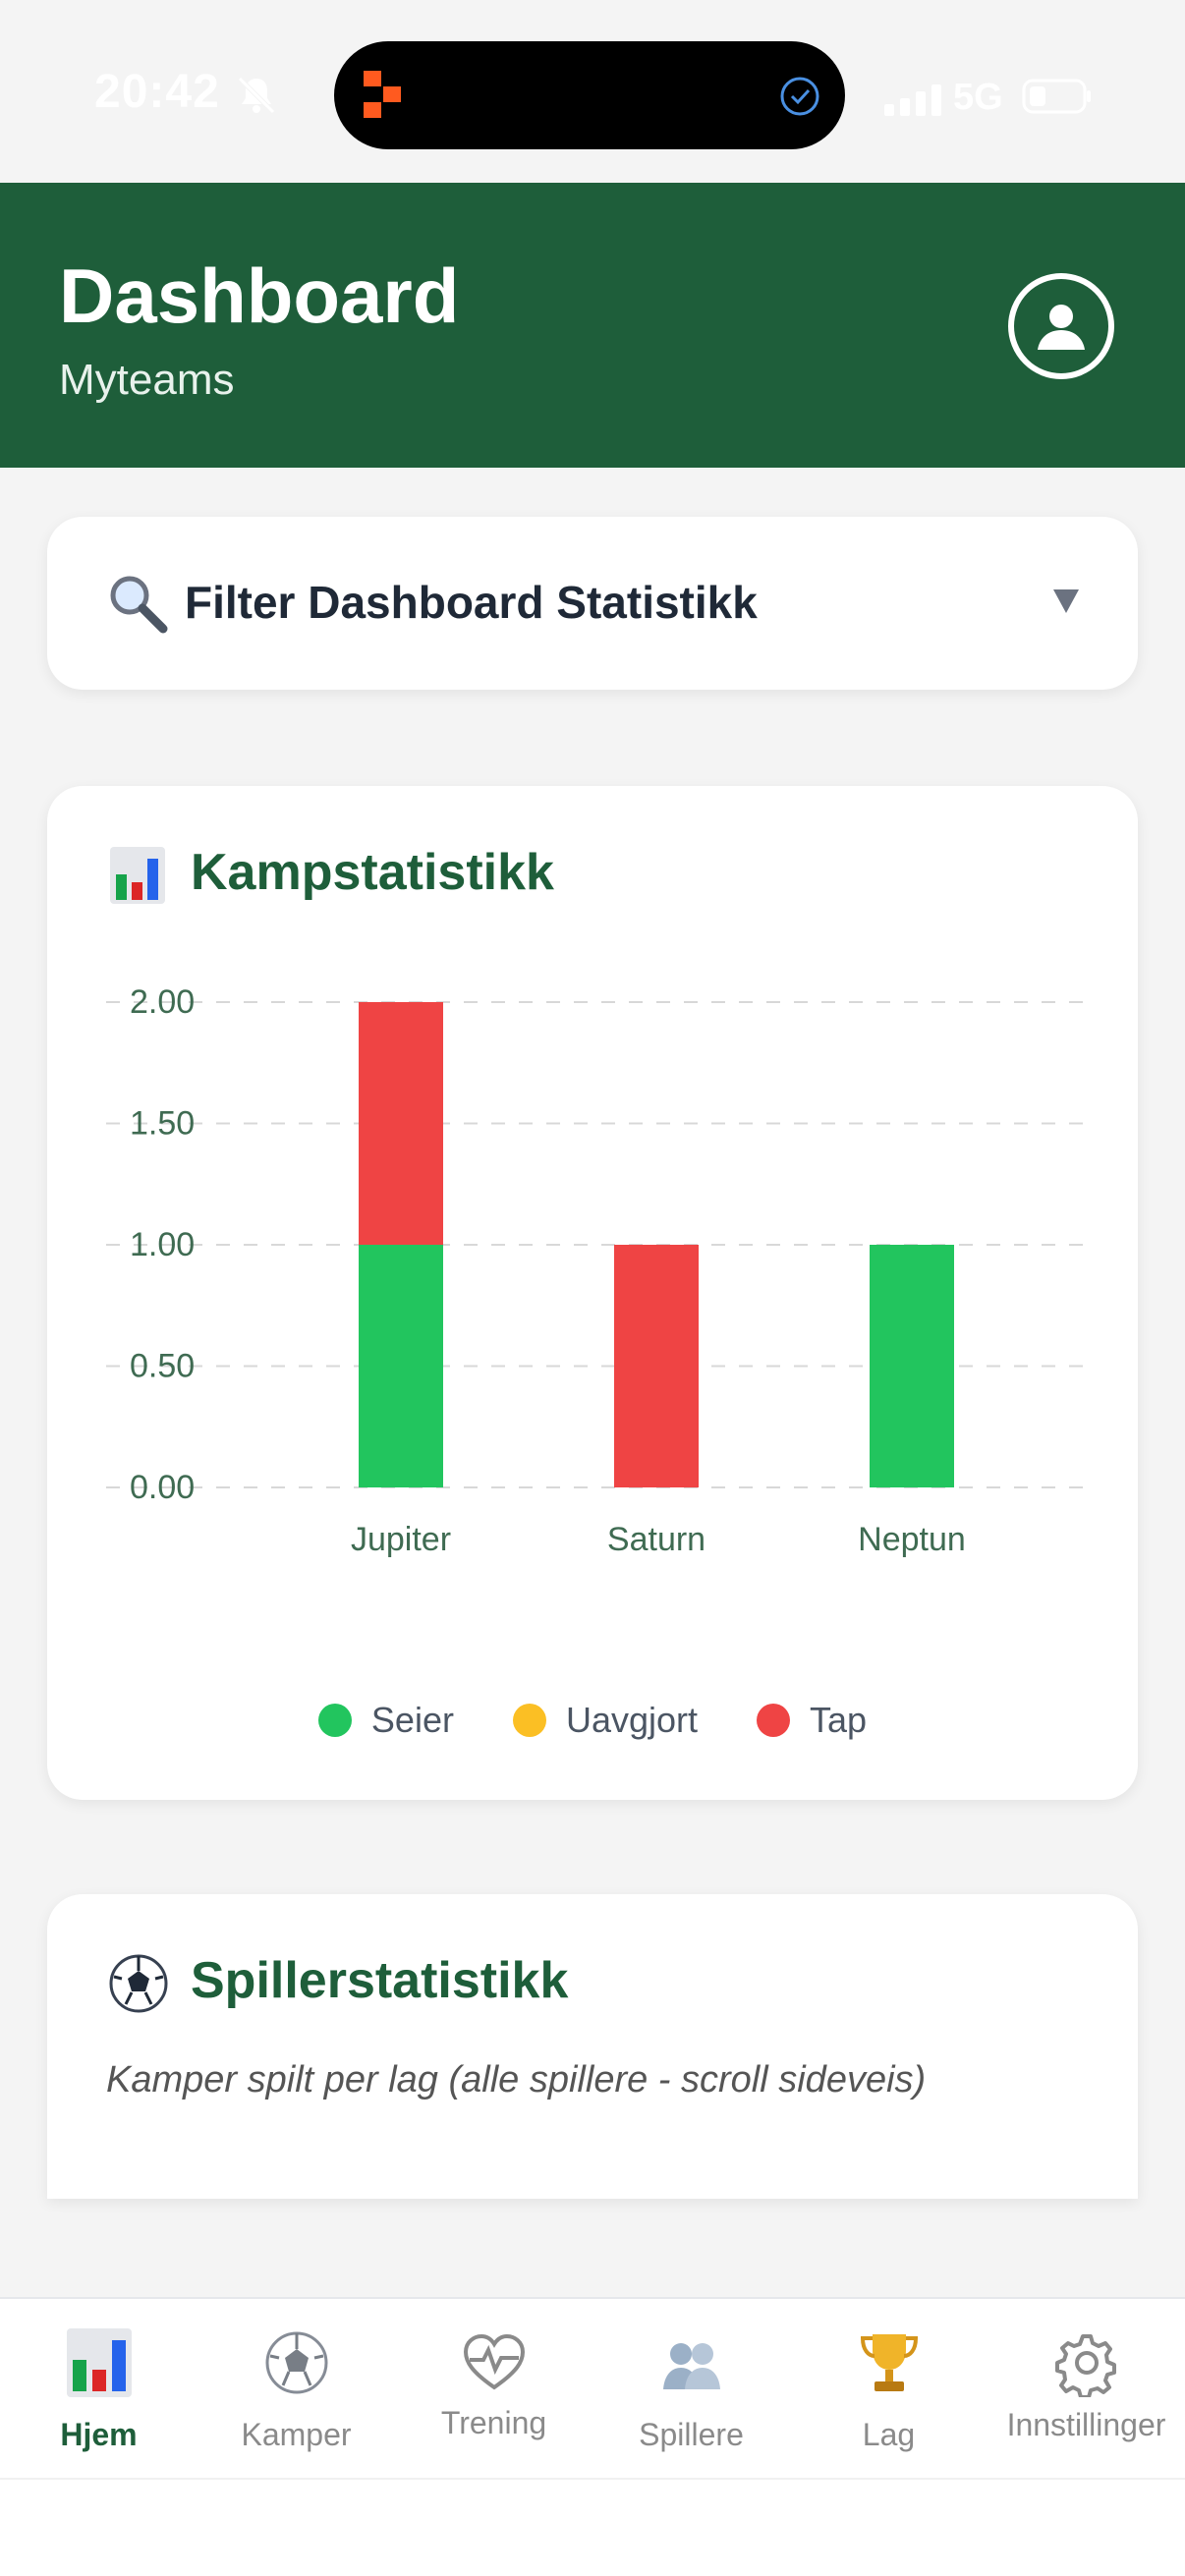 Image resolution: width=1185 pixels, height=2576 pixels. Describe the element at coordinates (1066, 601) in the screenshot. I see `caret-down-icon` at that location.